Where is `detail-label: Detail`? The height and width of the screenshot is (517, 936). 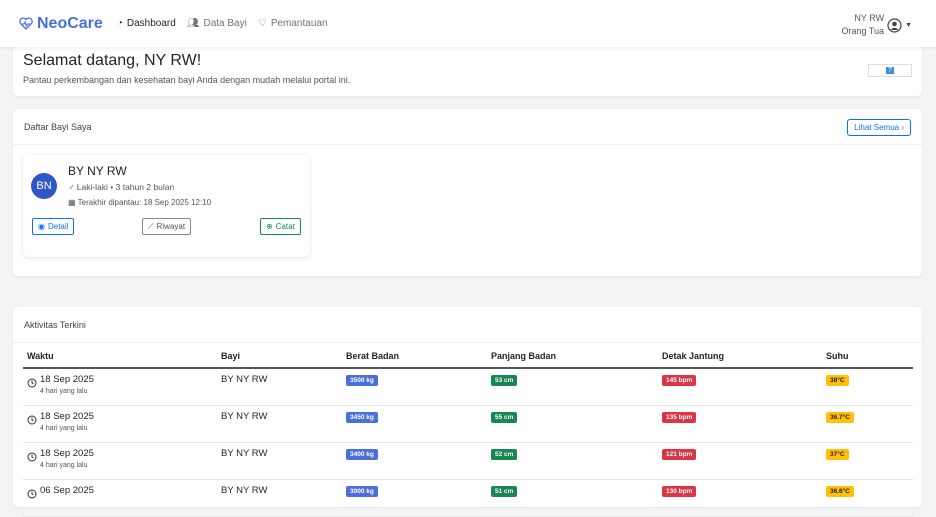
detail-label: Detail is located at coordinates (58, 226).